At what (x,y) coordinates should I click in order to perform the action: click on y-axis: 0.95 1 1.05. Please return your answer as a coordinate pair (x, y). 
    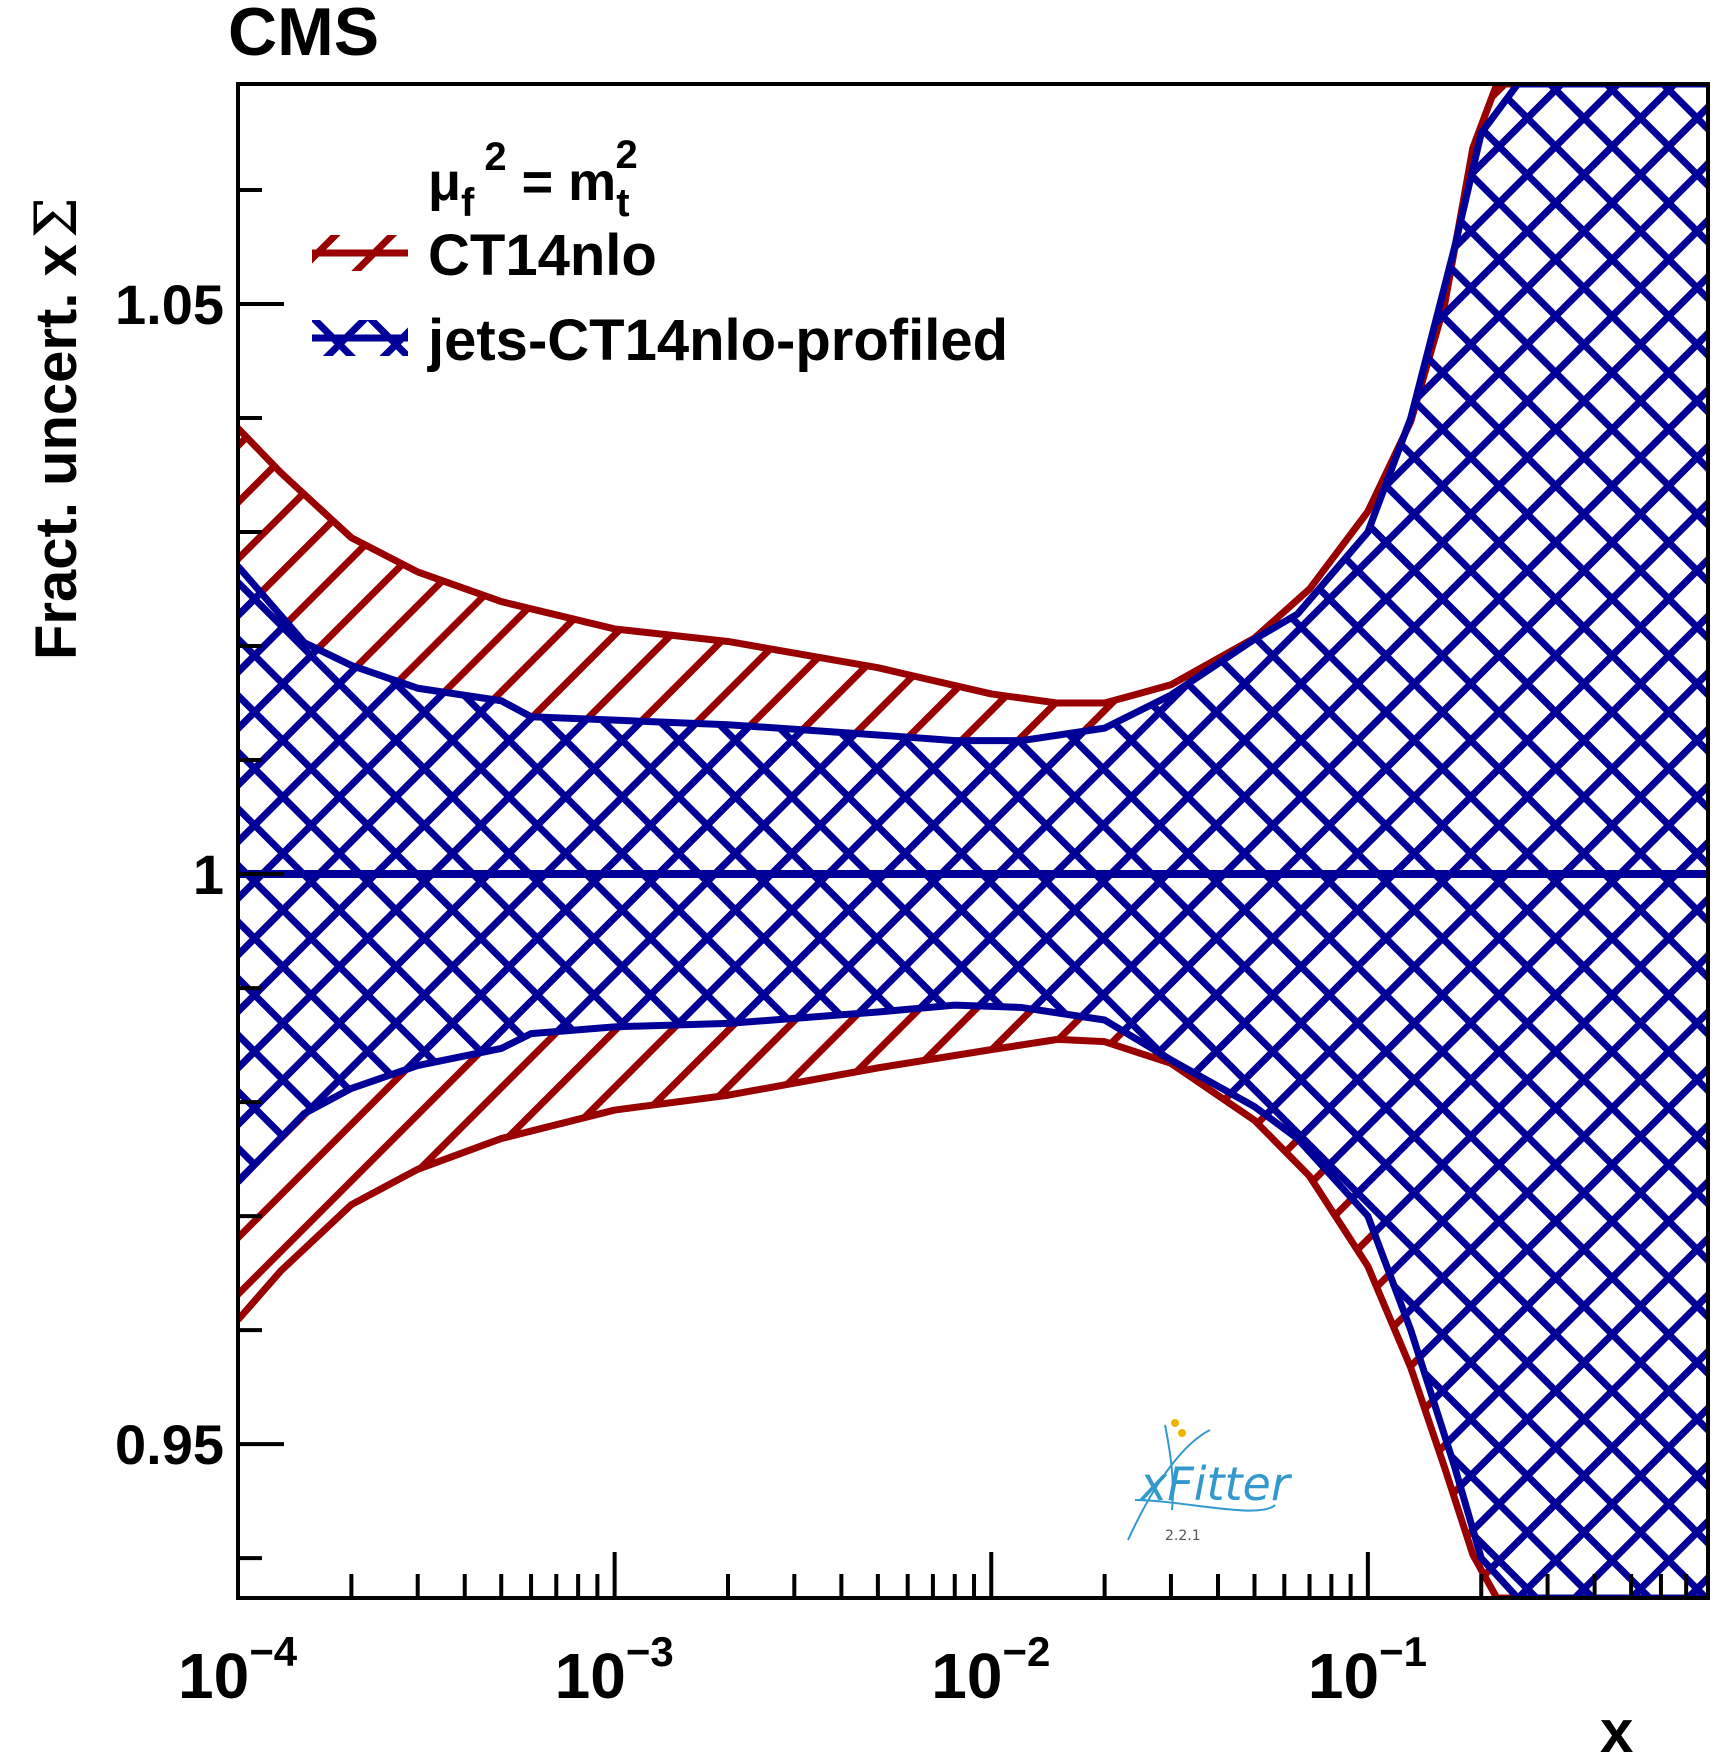
    Looking at the image, I should click on (199, 874).